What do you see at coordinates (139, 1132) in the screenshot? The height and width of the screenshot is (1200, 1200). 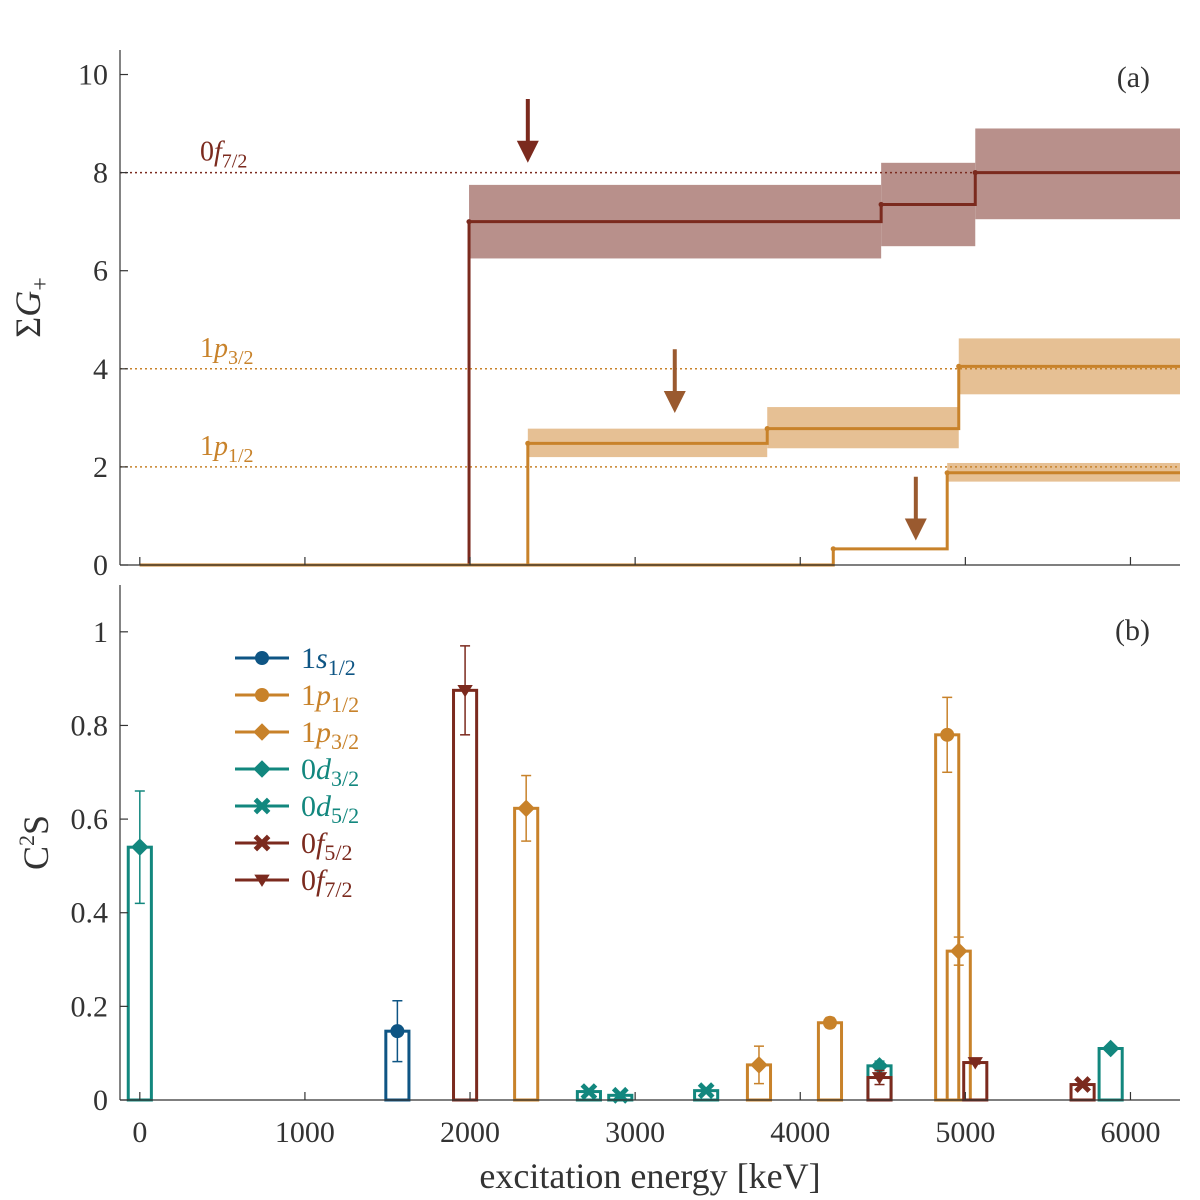 I see `panel-b-xtick-label-0: 0` at bounding box center [139, 1132].